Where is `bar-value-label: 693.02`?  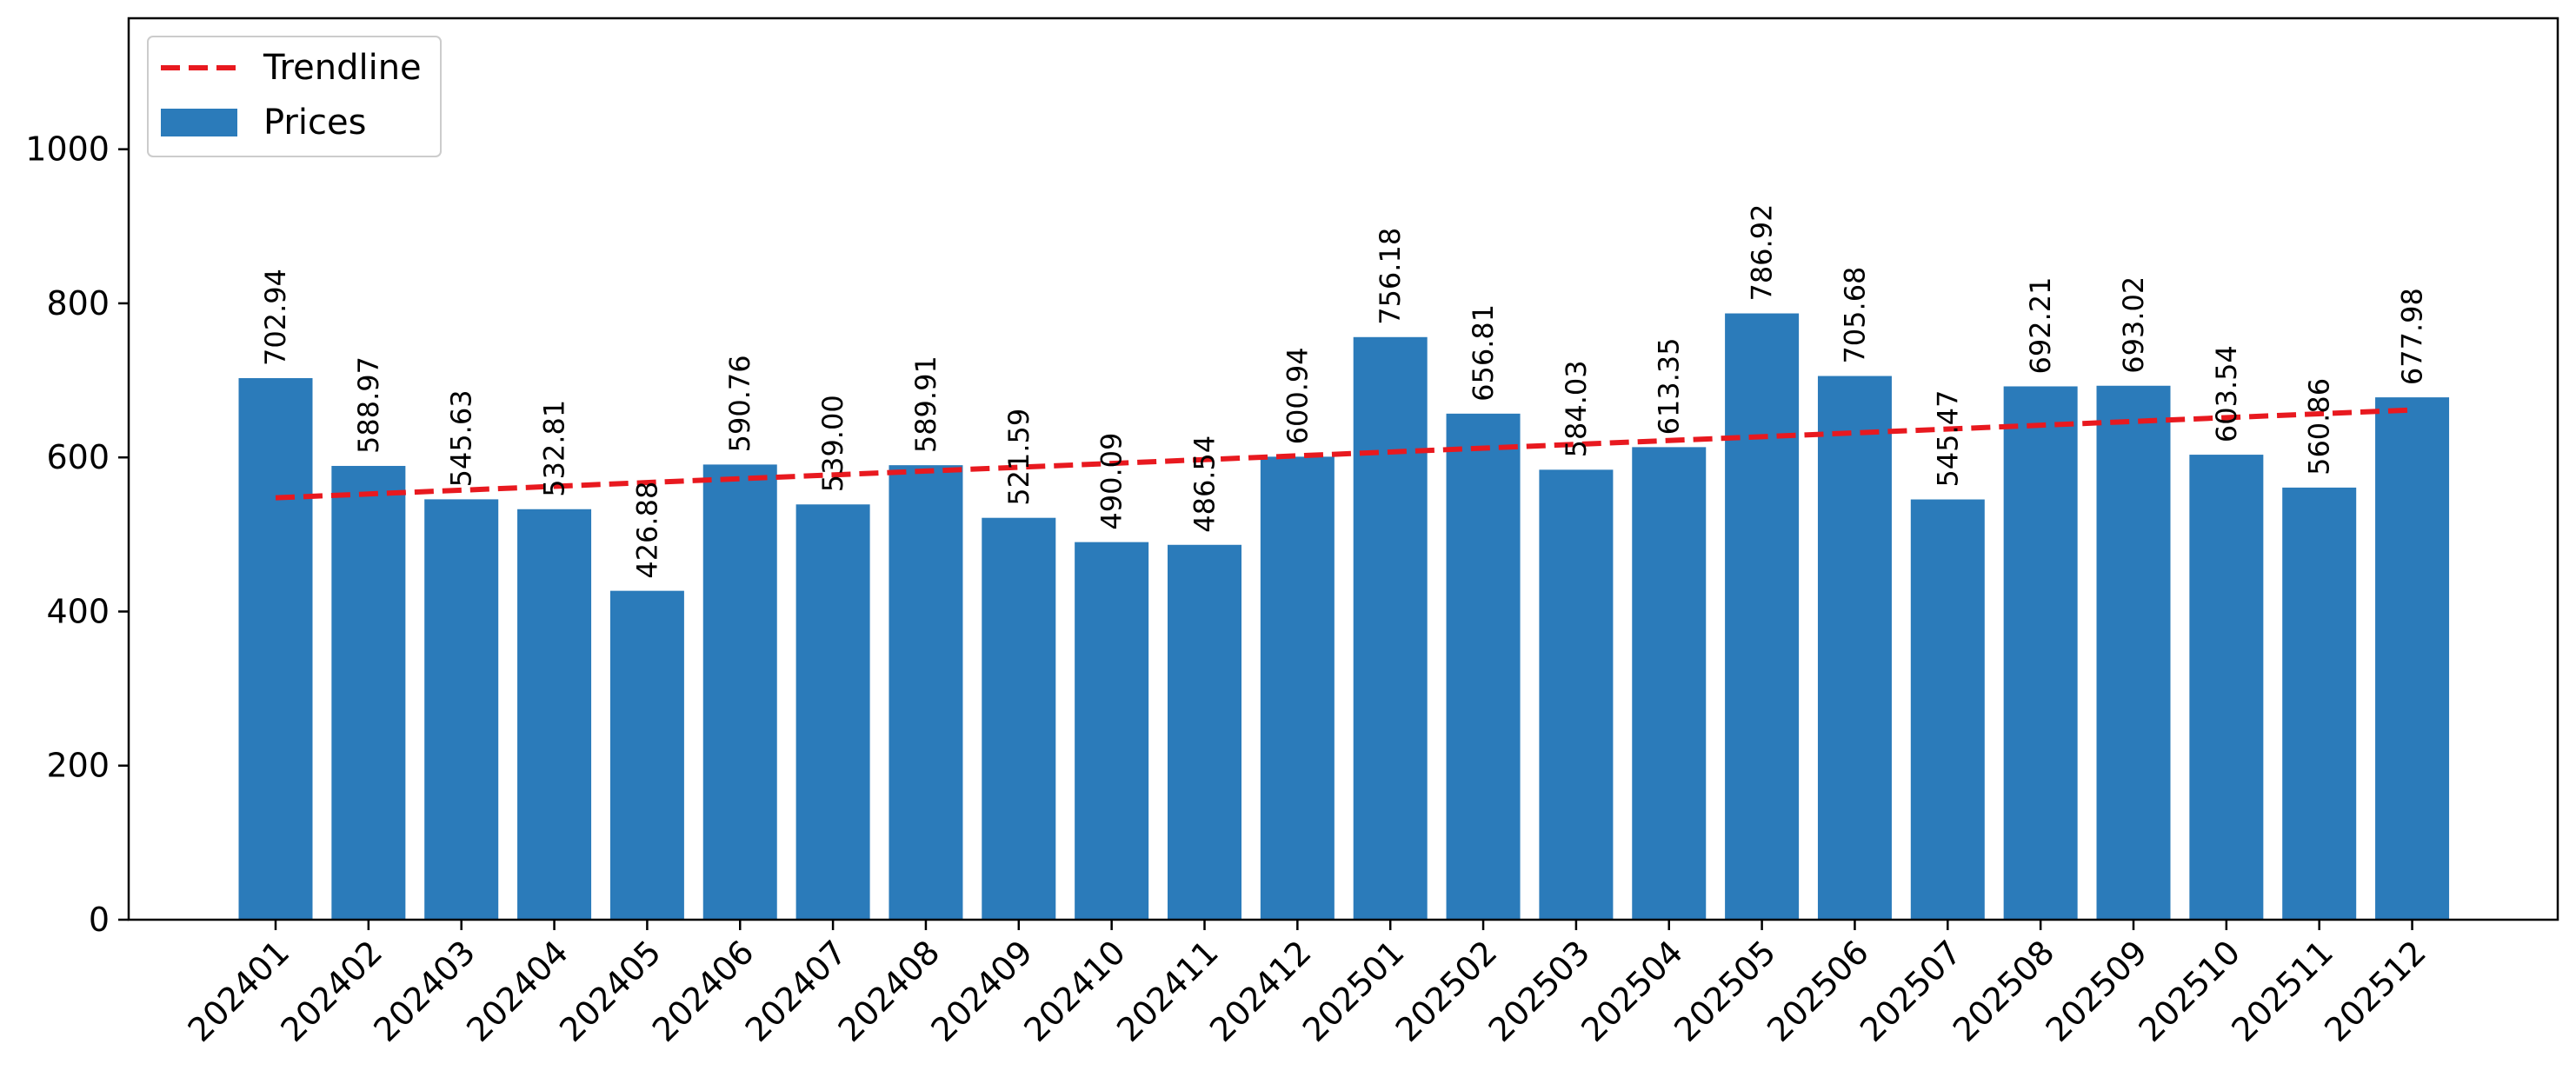 bar-value-label: 693.02 is located at coordinates (2133, 325).